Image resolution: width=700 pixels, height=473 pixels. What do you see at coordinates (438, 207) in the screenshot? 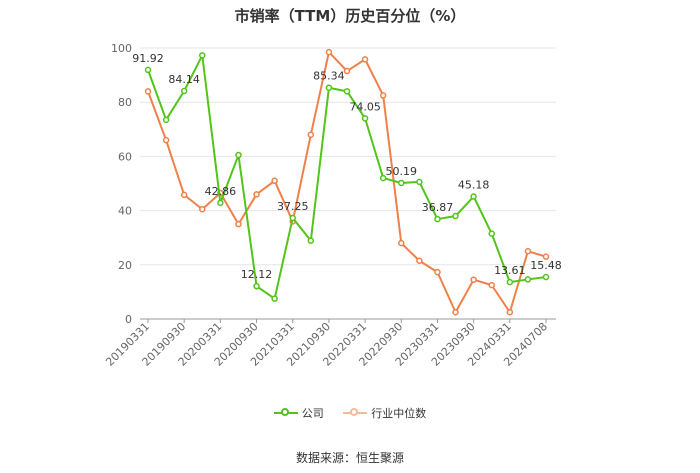
I see `data-label: 36.87` at bounding box center [438, 207].